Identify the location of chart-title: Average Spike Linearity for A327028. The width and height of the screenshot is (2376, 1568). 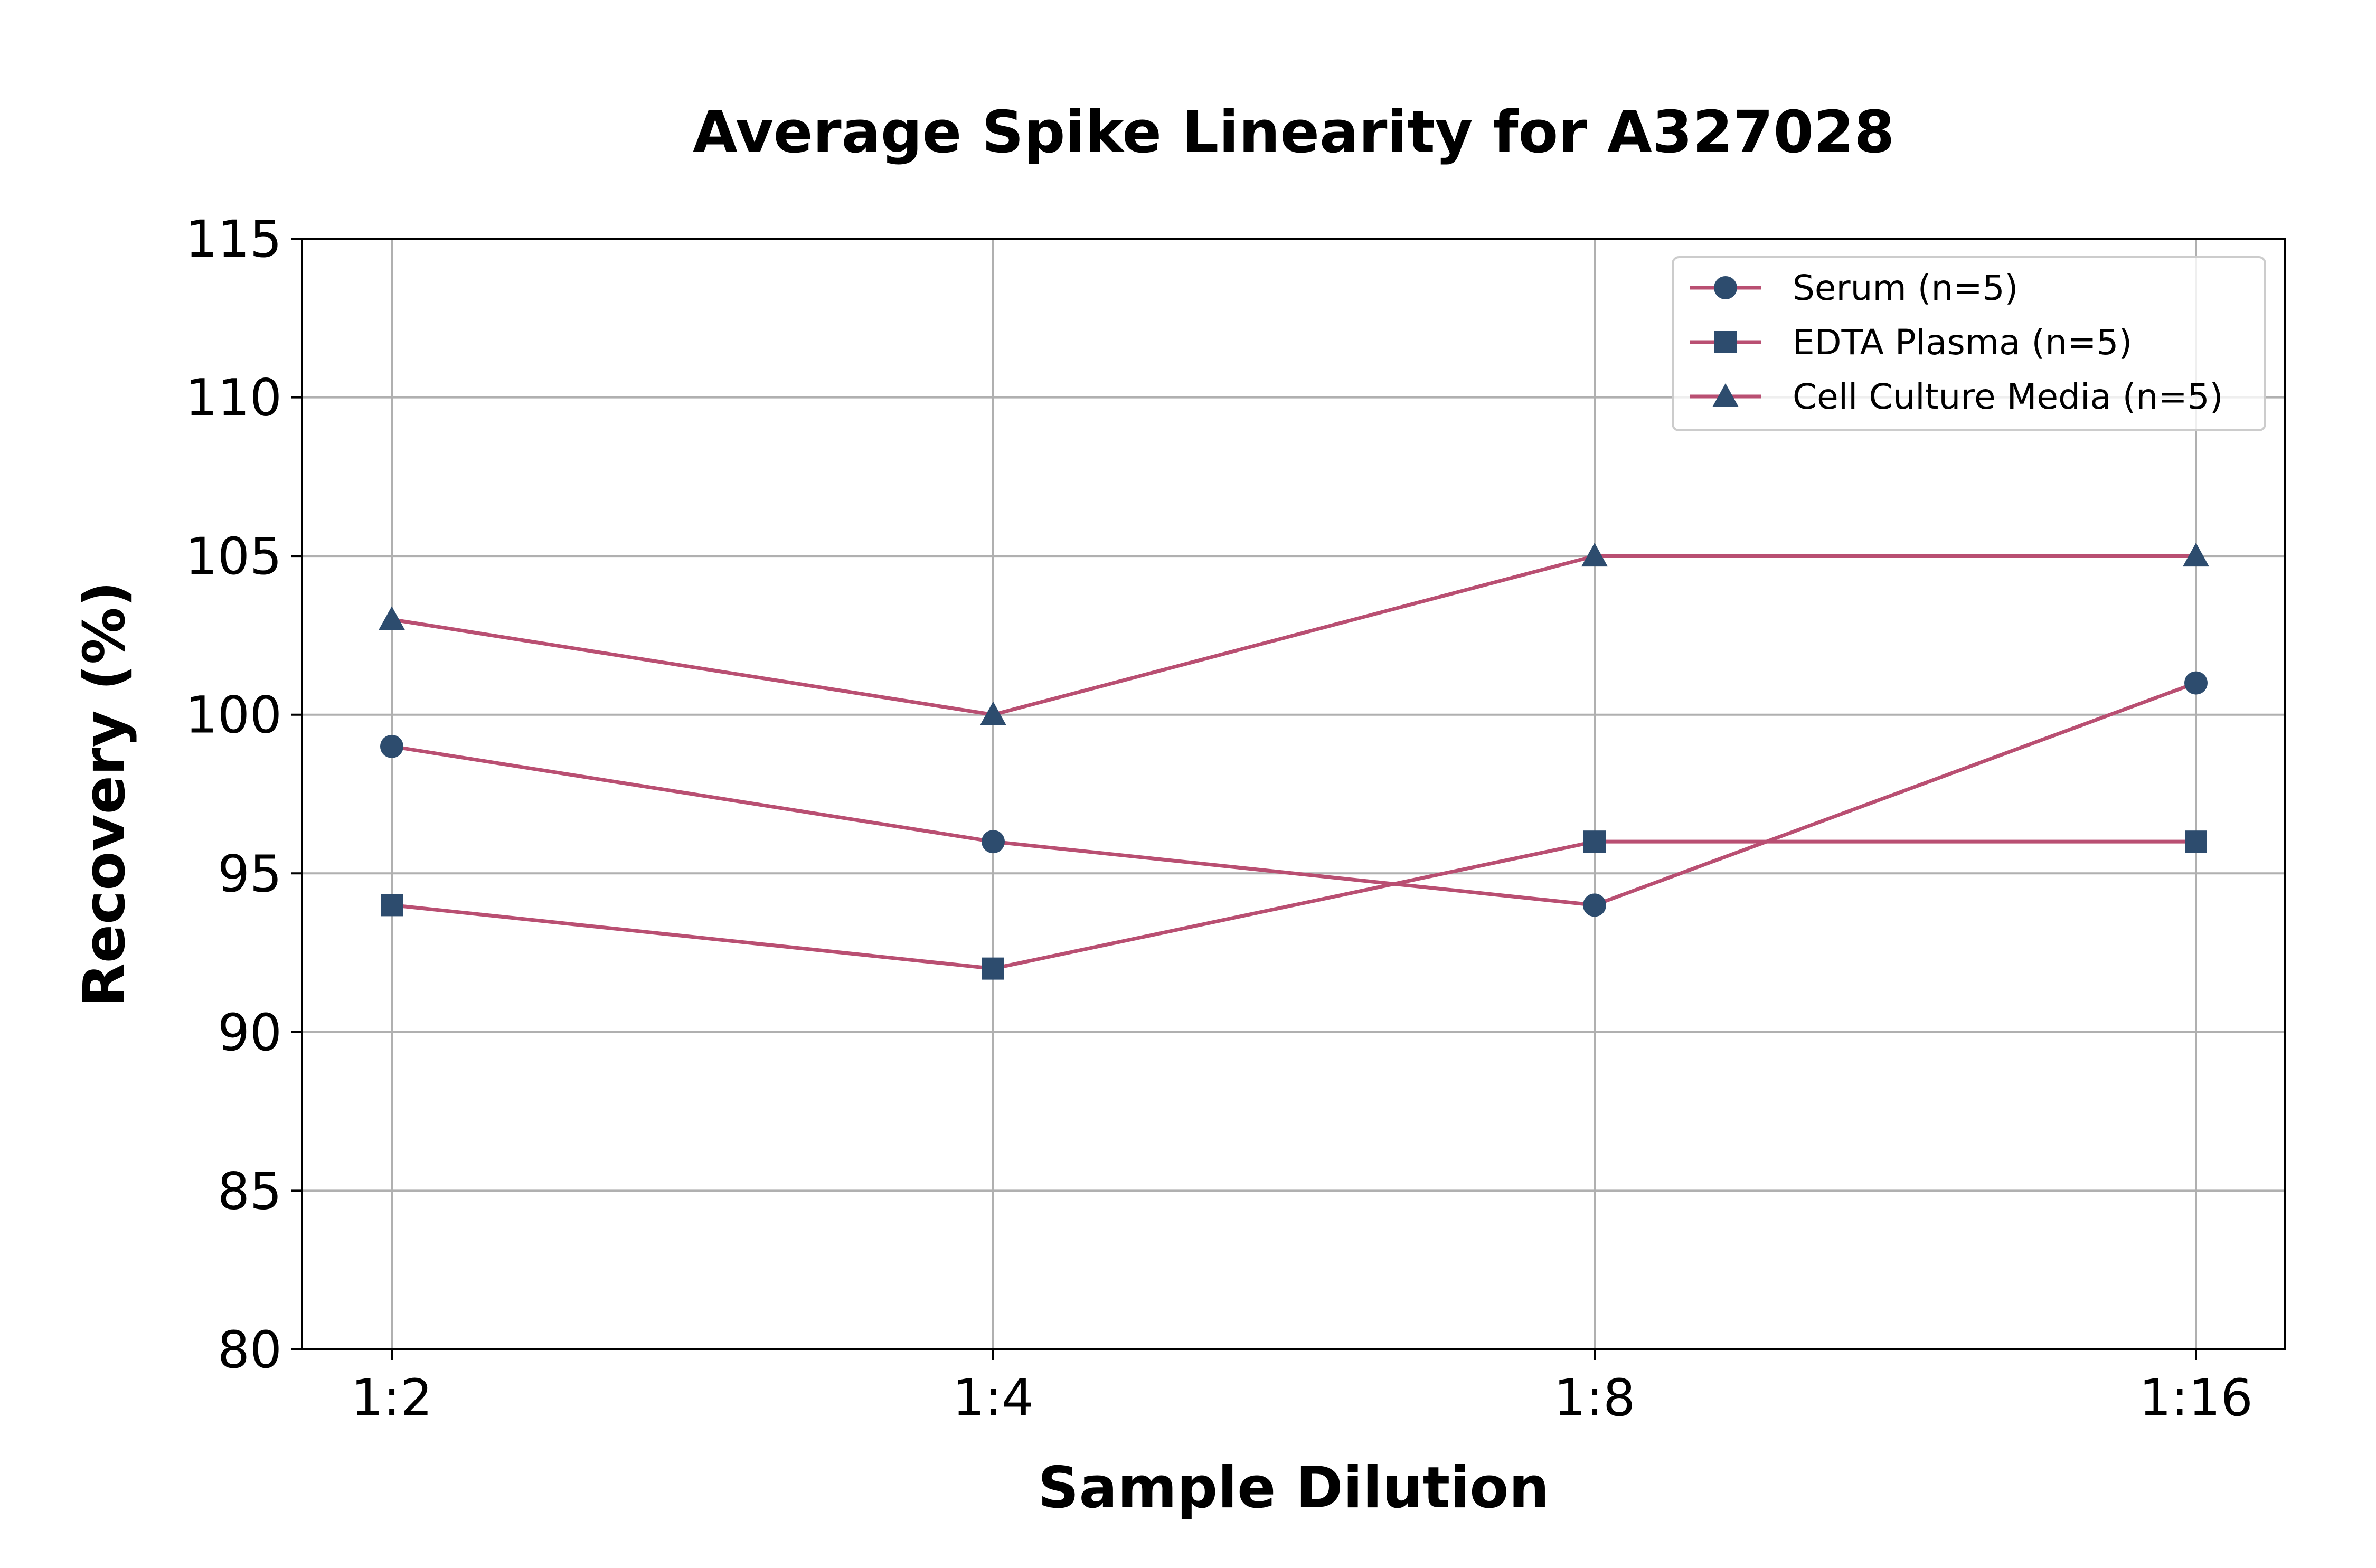
(1293, 132).